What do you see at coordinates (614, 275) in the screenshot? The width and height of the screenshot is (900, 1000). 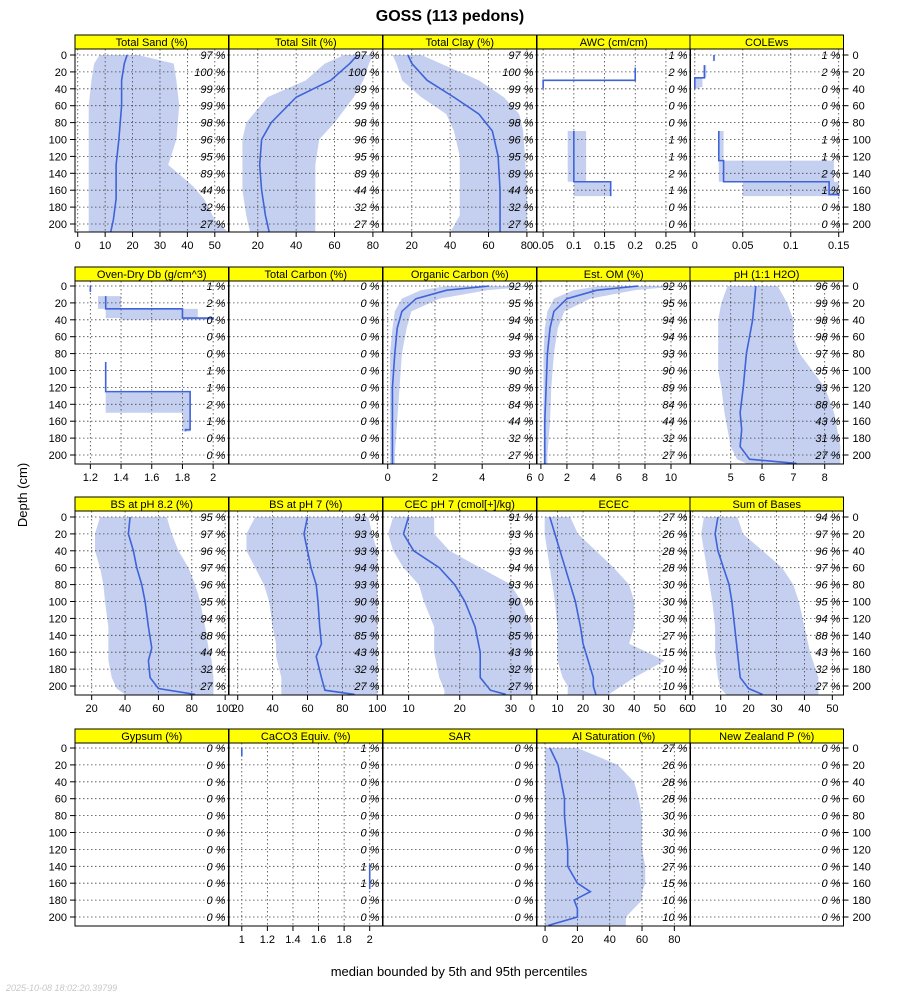 I see `panel-title: Est. OM (%)` at bounding box center [614, 275].